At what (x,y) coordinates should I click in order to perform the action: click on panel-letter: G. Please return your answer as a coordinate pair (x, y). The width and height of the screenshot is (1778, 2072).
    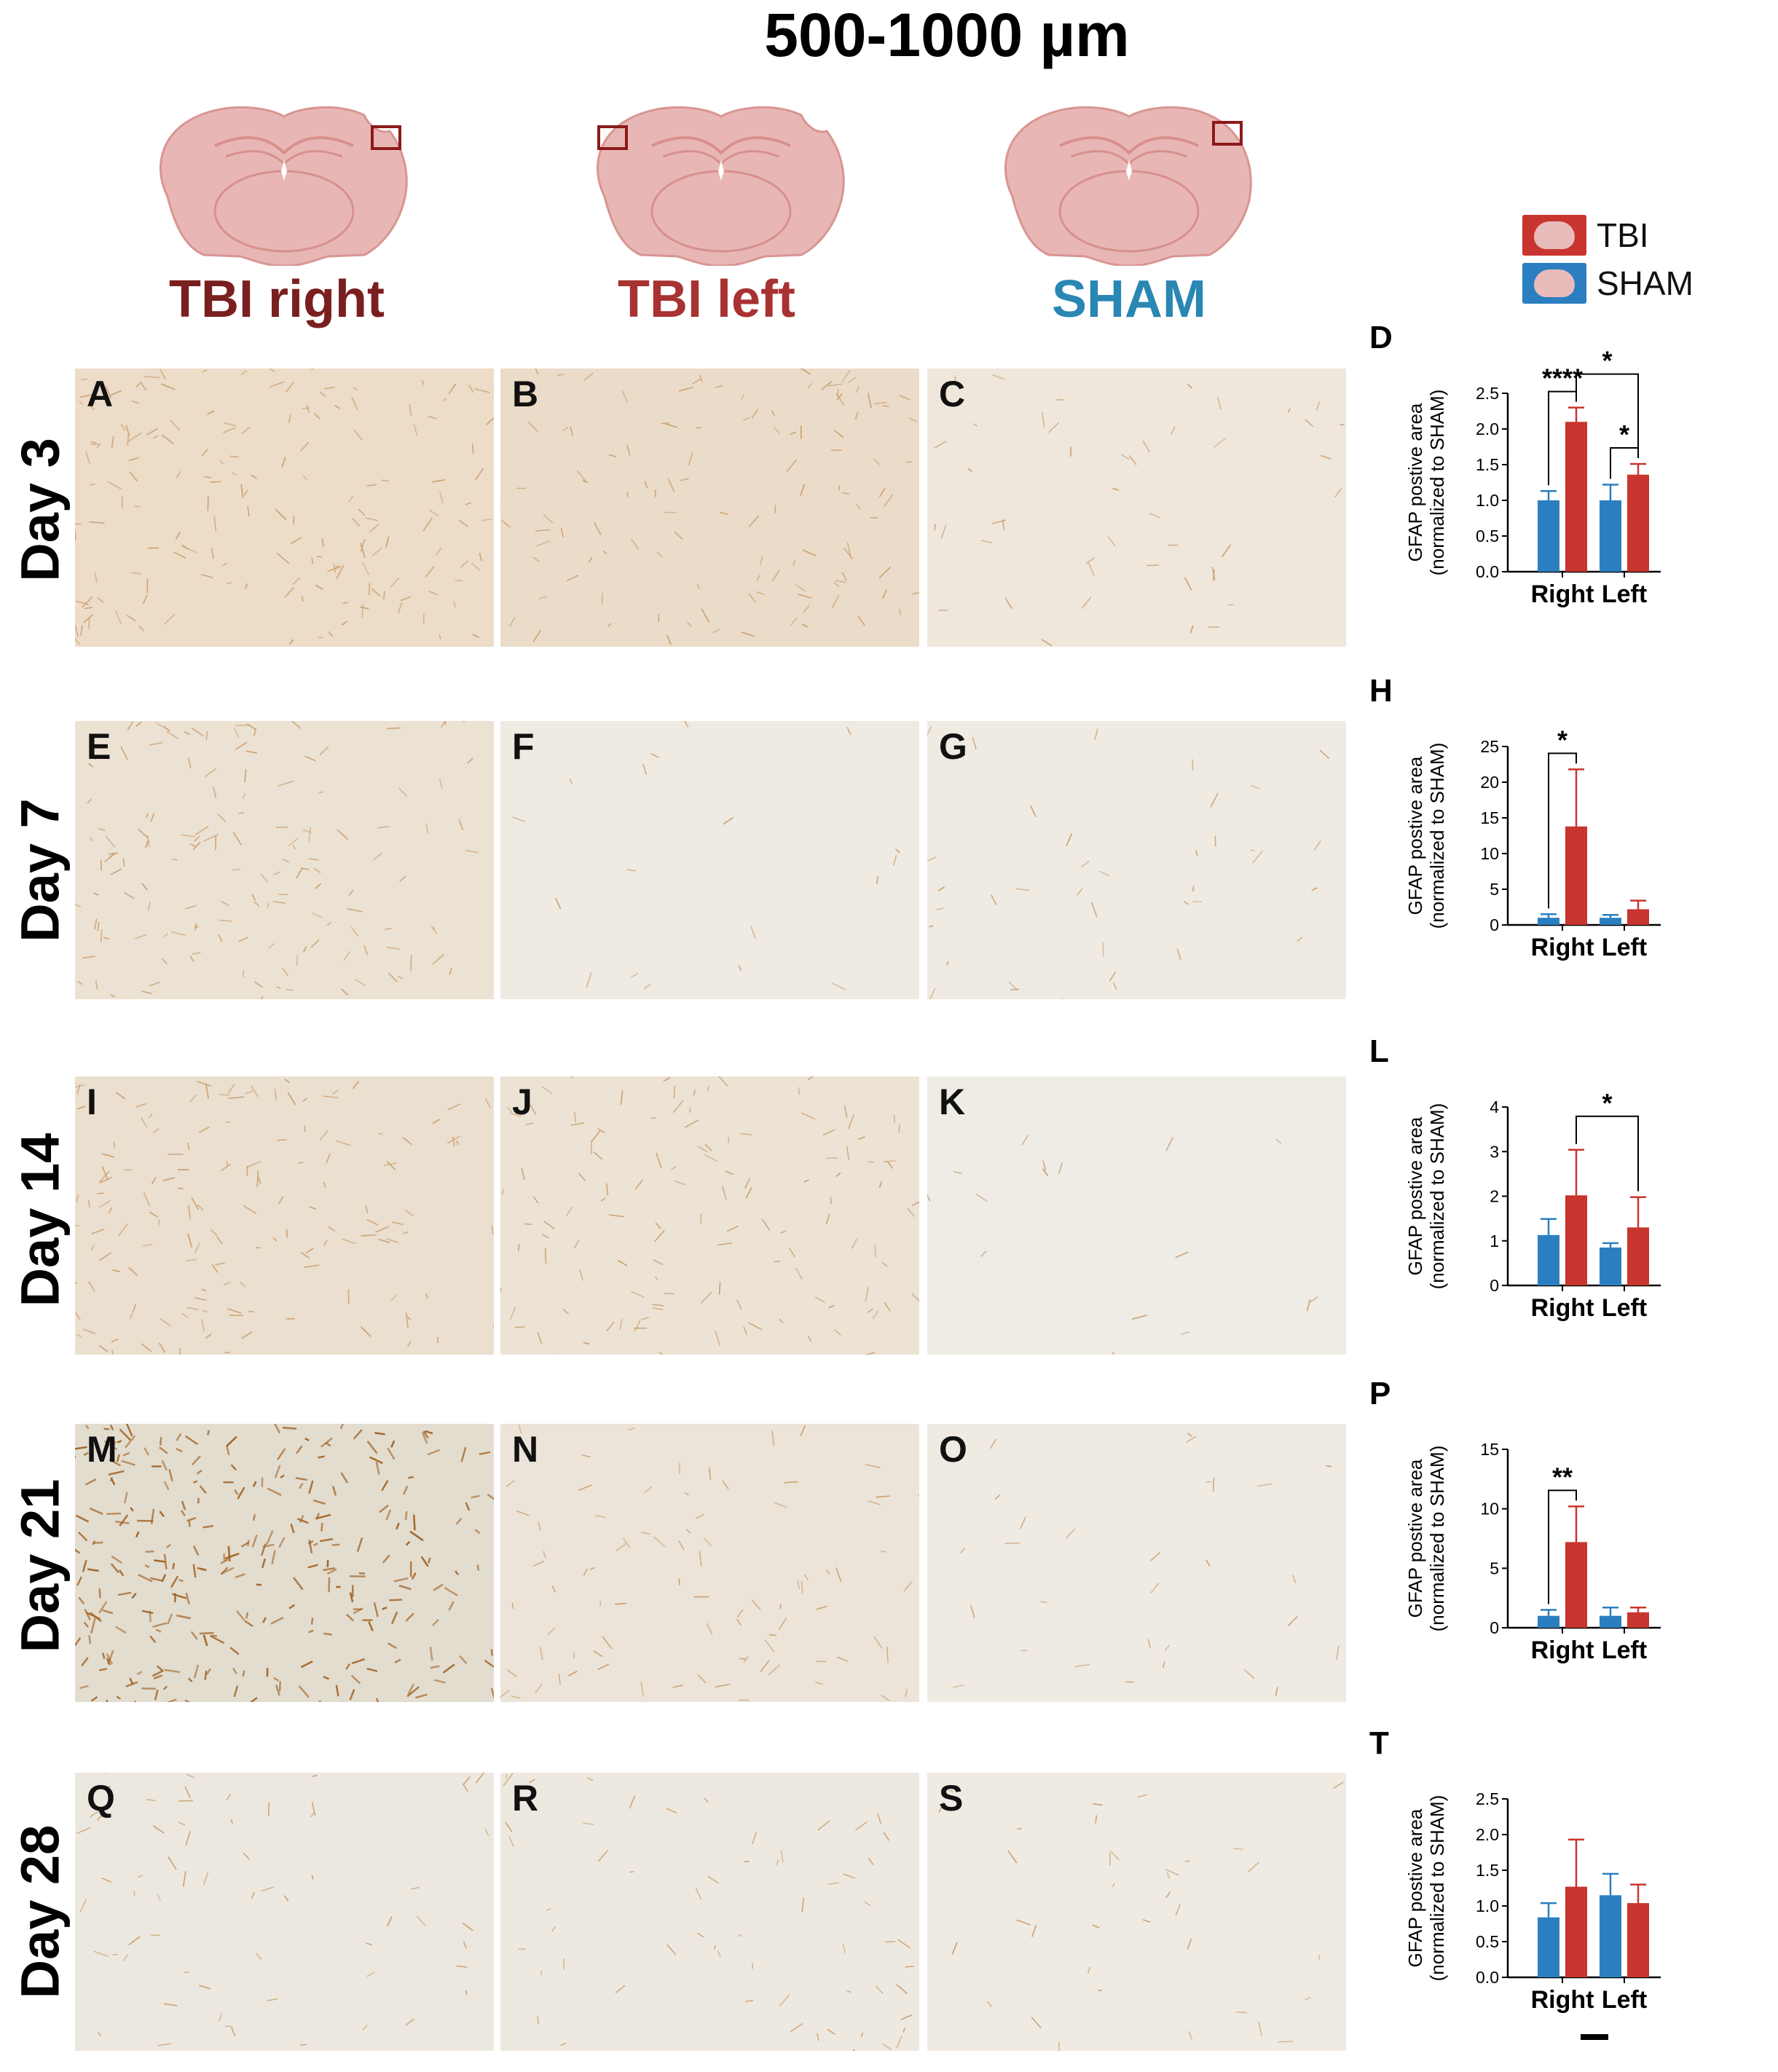
    Looking at the image, I should click on (953, 746).